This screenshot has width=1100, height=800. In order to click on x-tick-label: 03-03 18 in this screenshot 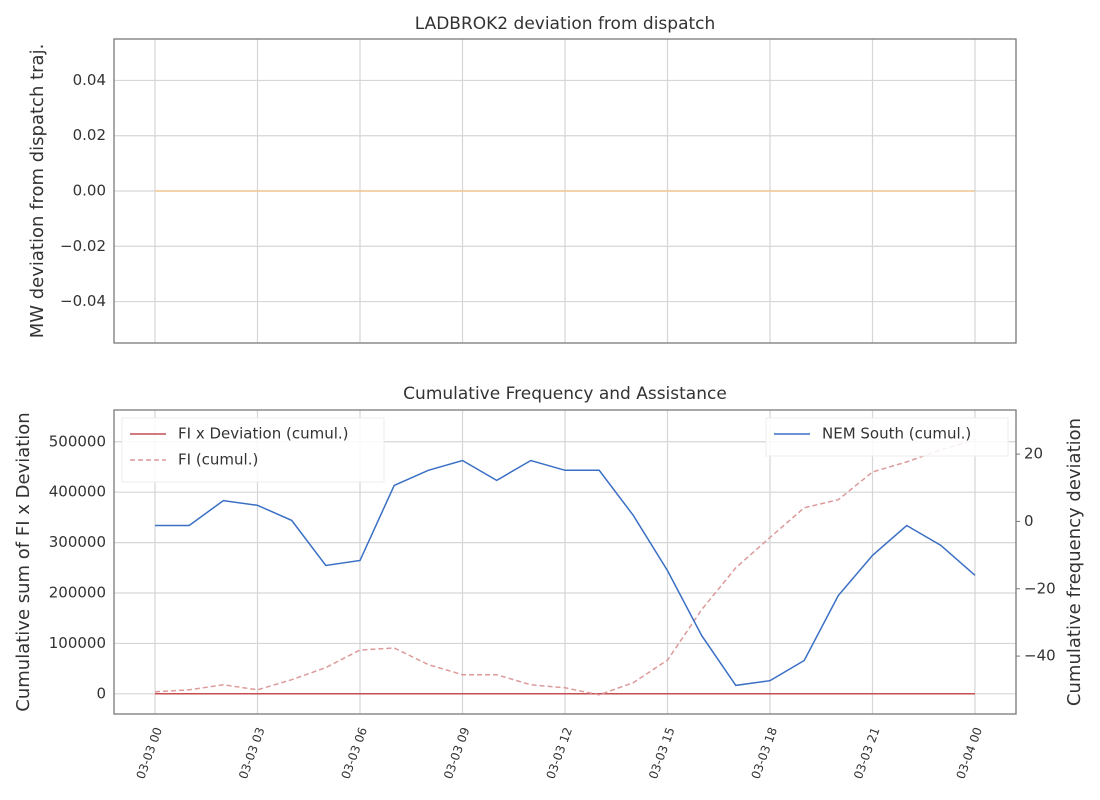, I will do `click(764, 752)`.